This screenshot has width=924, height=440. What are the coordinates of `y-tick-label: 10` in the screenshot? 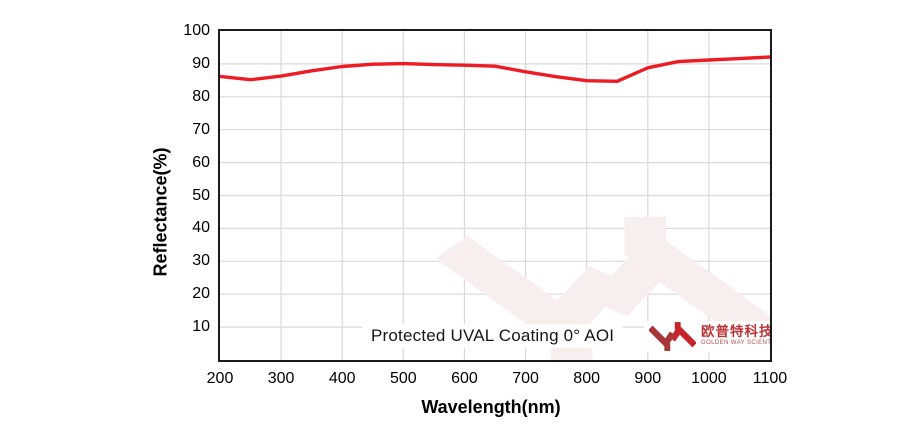 It's located at (201, 327).